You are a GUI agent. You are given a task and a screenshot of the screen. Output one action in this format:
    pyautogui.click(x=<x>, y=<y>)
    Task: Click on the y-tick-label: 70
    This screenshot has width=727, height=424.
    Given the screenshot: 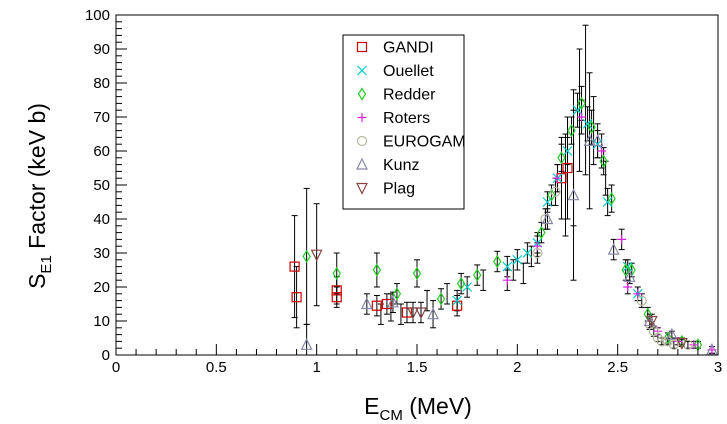 What is the action you would take?
    pyautogui.click(x=101, y=117)
    